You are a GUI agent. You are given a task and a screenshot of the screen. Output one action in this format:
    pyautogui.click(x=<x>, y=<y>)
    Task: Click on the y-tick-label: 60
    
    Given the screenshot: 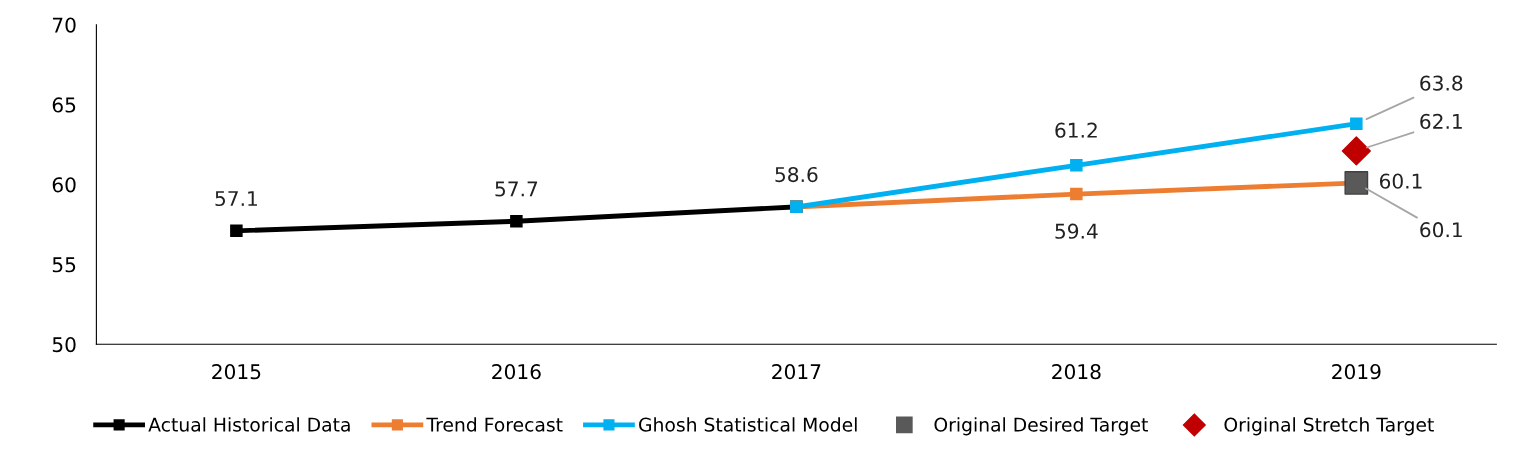 What is the action you would take?
    pyautogui.click(x=64, y=185)
    